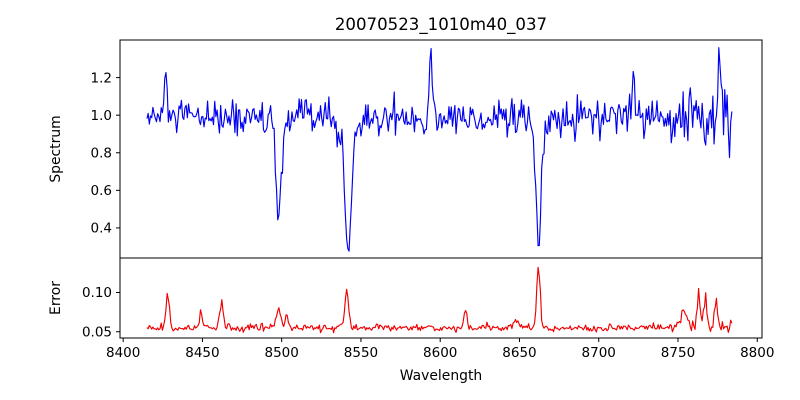  What do you see at coordinates (97, 332) in the screenshot?
I see `y-tick-label: 0.05` at bounding box center [97, 332].